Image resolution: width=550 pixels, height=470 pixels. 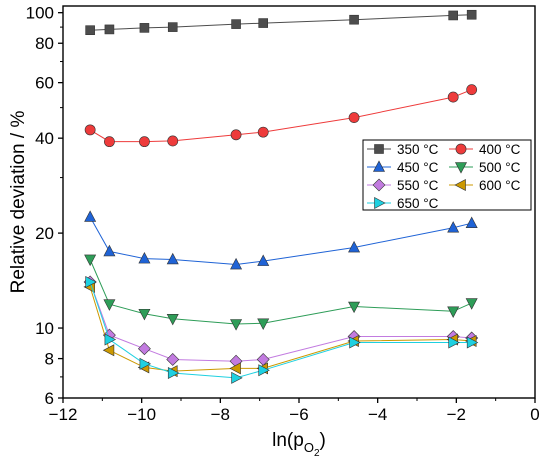 What do you see at coordinates (418, 185) in the screenshot?
I see `legend-label: 550 °C` at bounding box center [418, 185].